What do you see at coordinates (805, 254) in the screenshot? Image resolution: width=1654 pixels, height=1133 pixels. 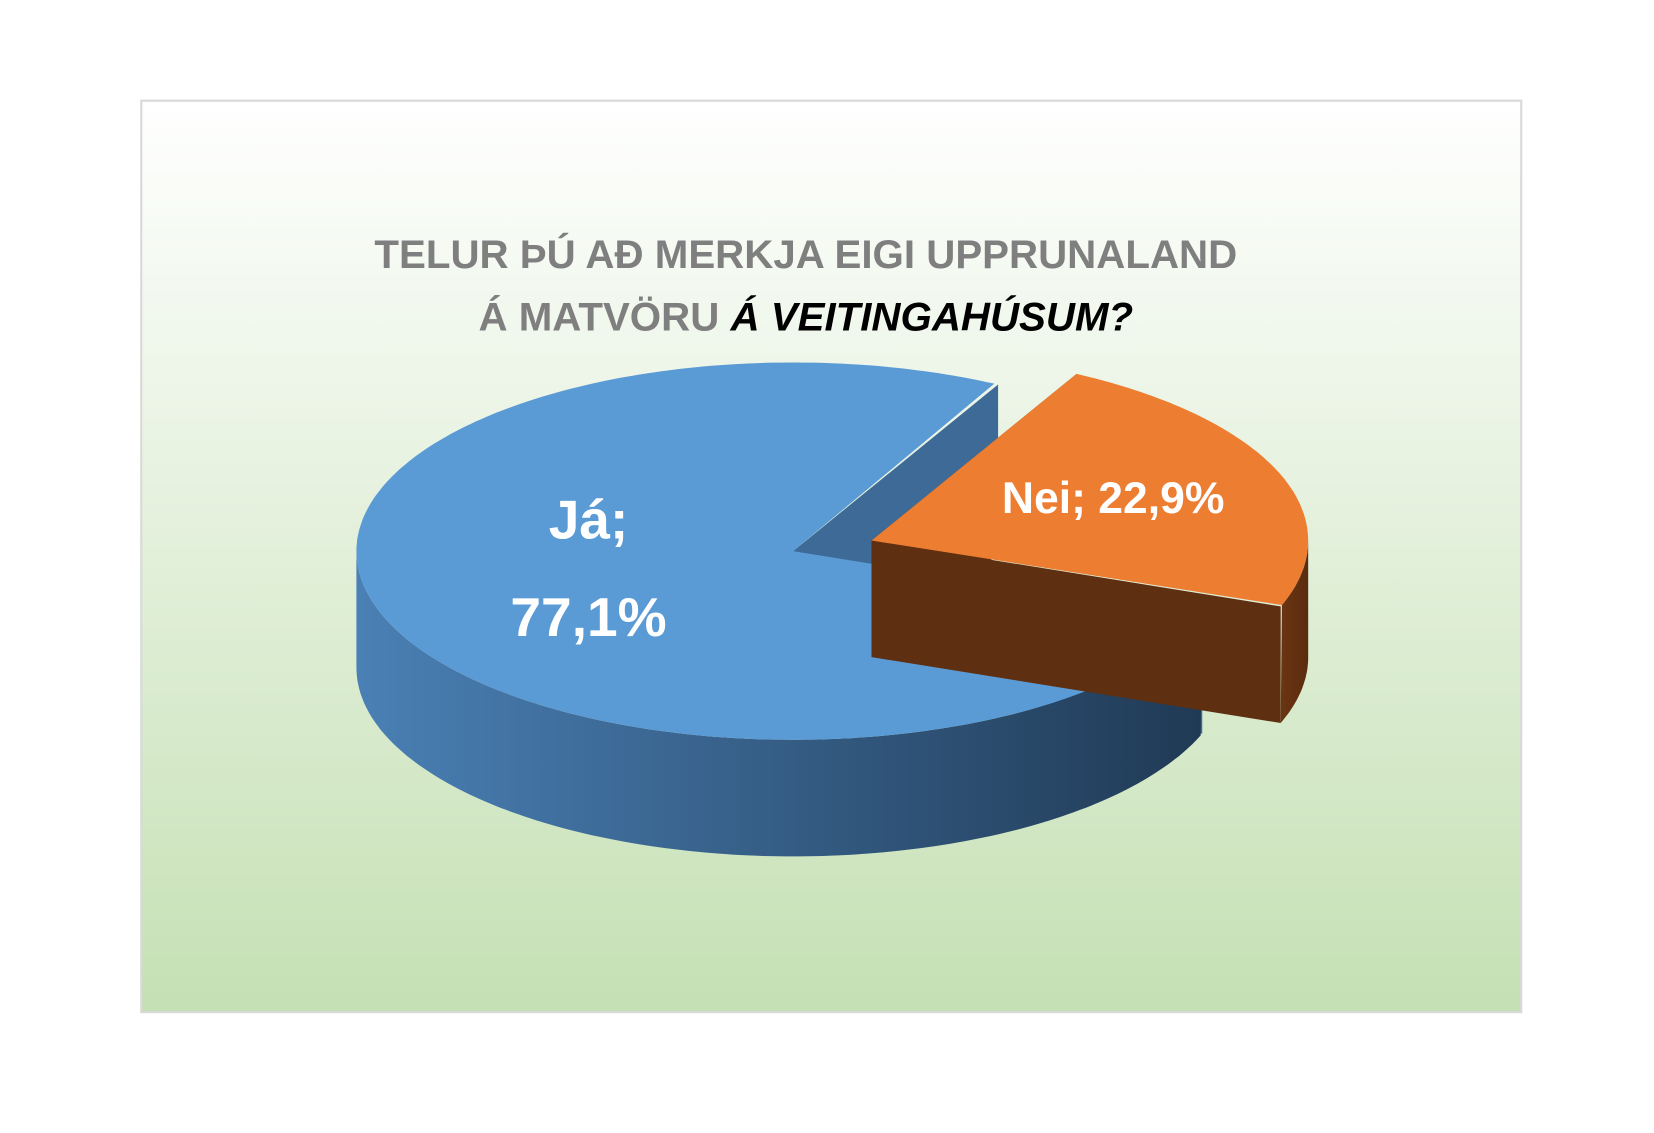 I see `chart-title-line-1: TELUR ÞÚ AÐ MERKJA EIGI UPPRUNALAND` at bounding box center [805, 254].